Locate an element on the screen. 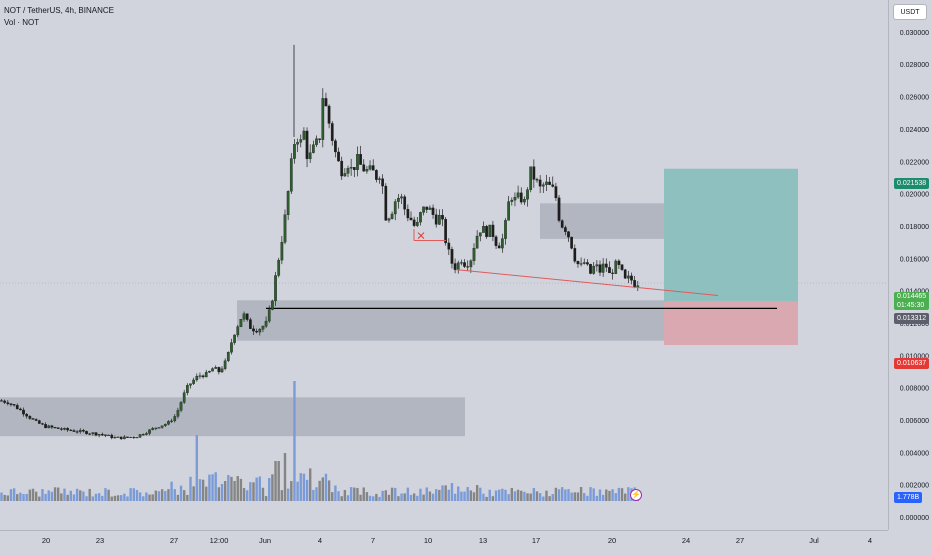 The width and height of the screenshot is (932, 556). volume-legend: Vol · NOT is located at coordinates (22, 22).